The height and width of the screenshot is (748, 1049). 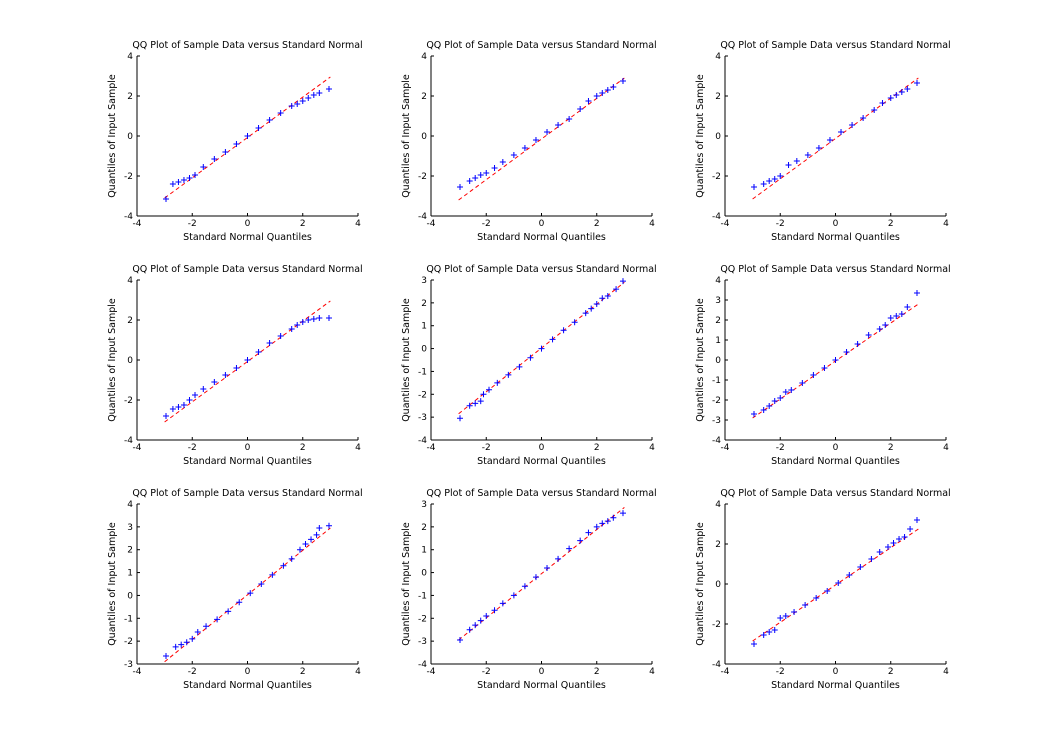 What do you see at coordinates (835, 585) in the screenshot?
I see `reference-line` at bounding box center [835, 585].